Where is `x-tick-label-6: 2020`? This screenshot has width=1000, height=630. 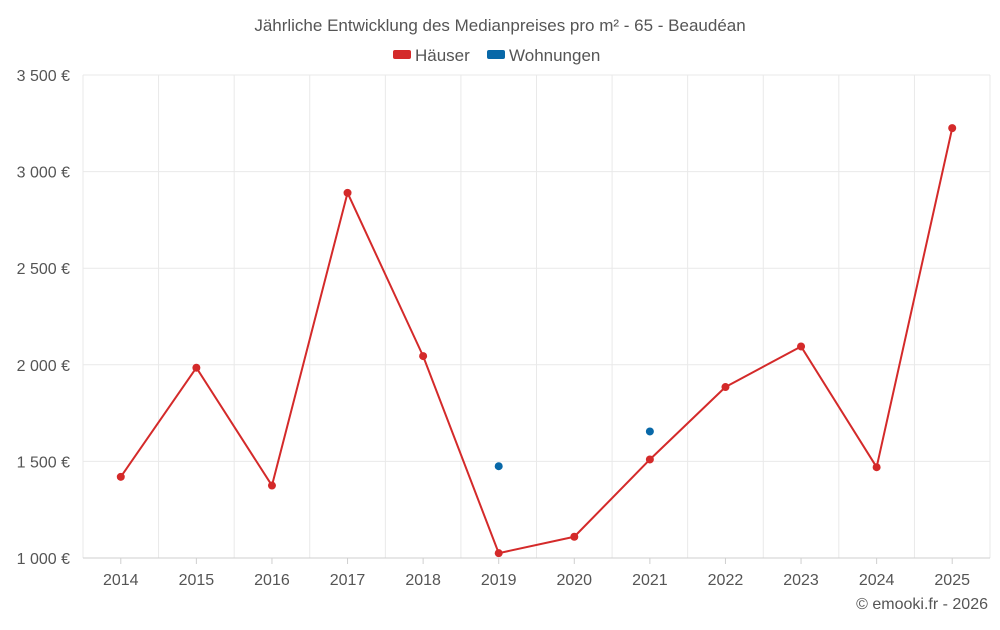
x-tick-label-6: 2020 is located at coordinates (574, 580).